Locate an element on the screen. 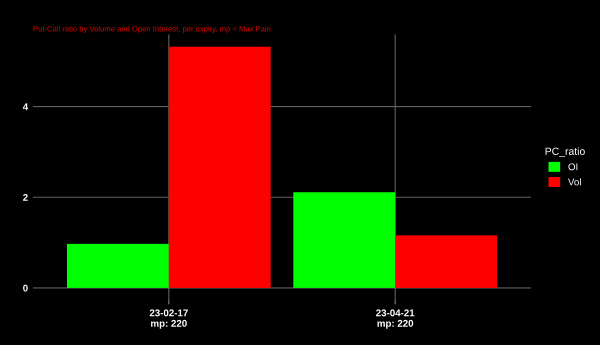 The height and width of the screenshot is (345, 600). y-tick-label: 4 is located at coordinates (25, 106).